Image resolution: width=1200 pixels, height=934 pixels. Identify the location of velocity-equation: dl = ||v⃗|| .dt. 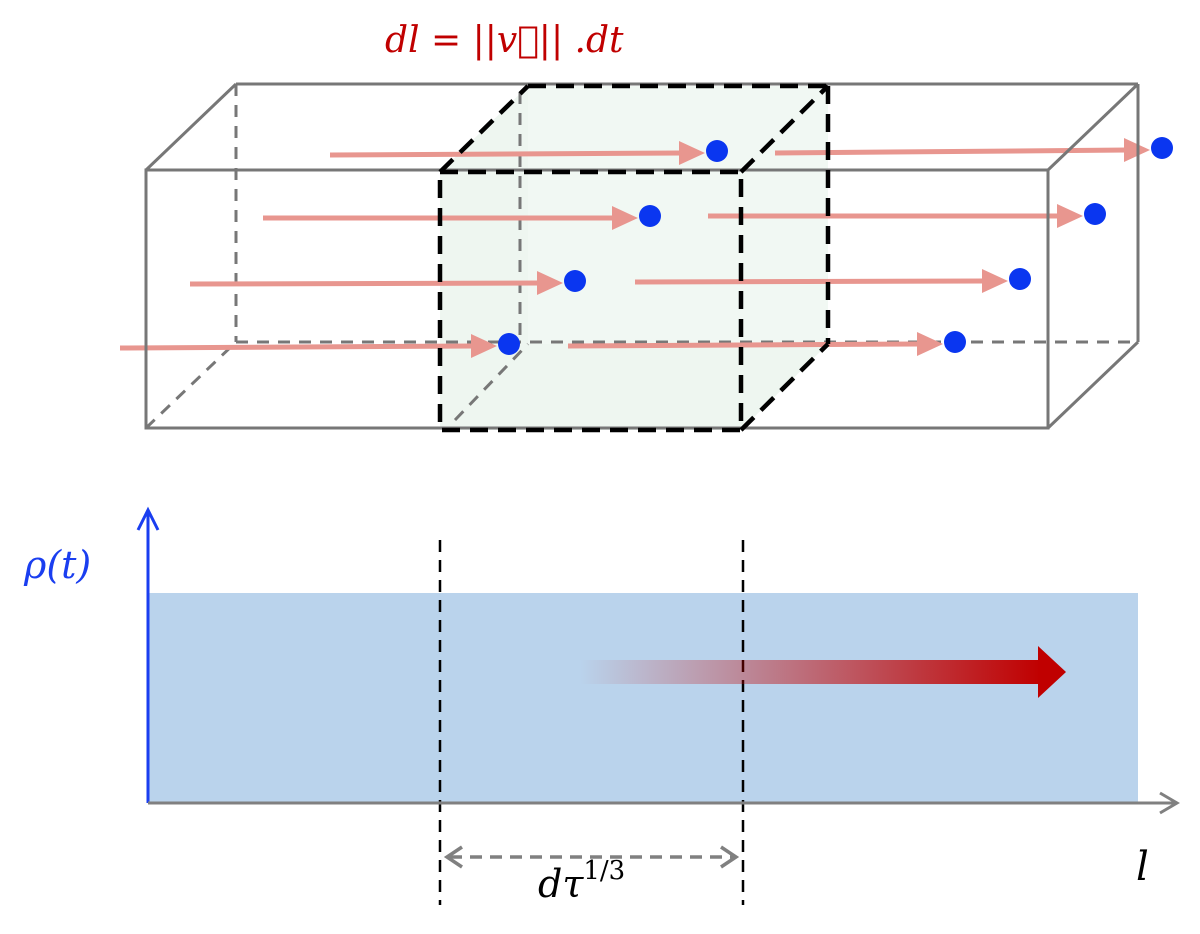
(504, 40).